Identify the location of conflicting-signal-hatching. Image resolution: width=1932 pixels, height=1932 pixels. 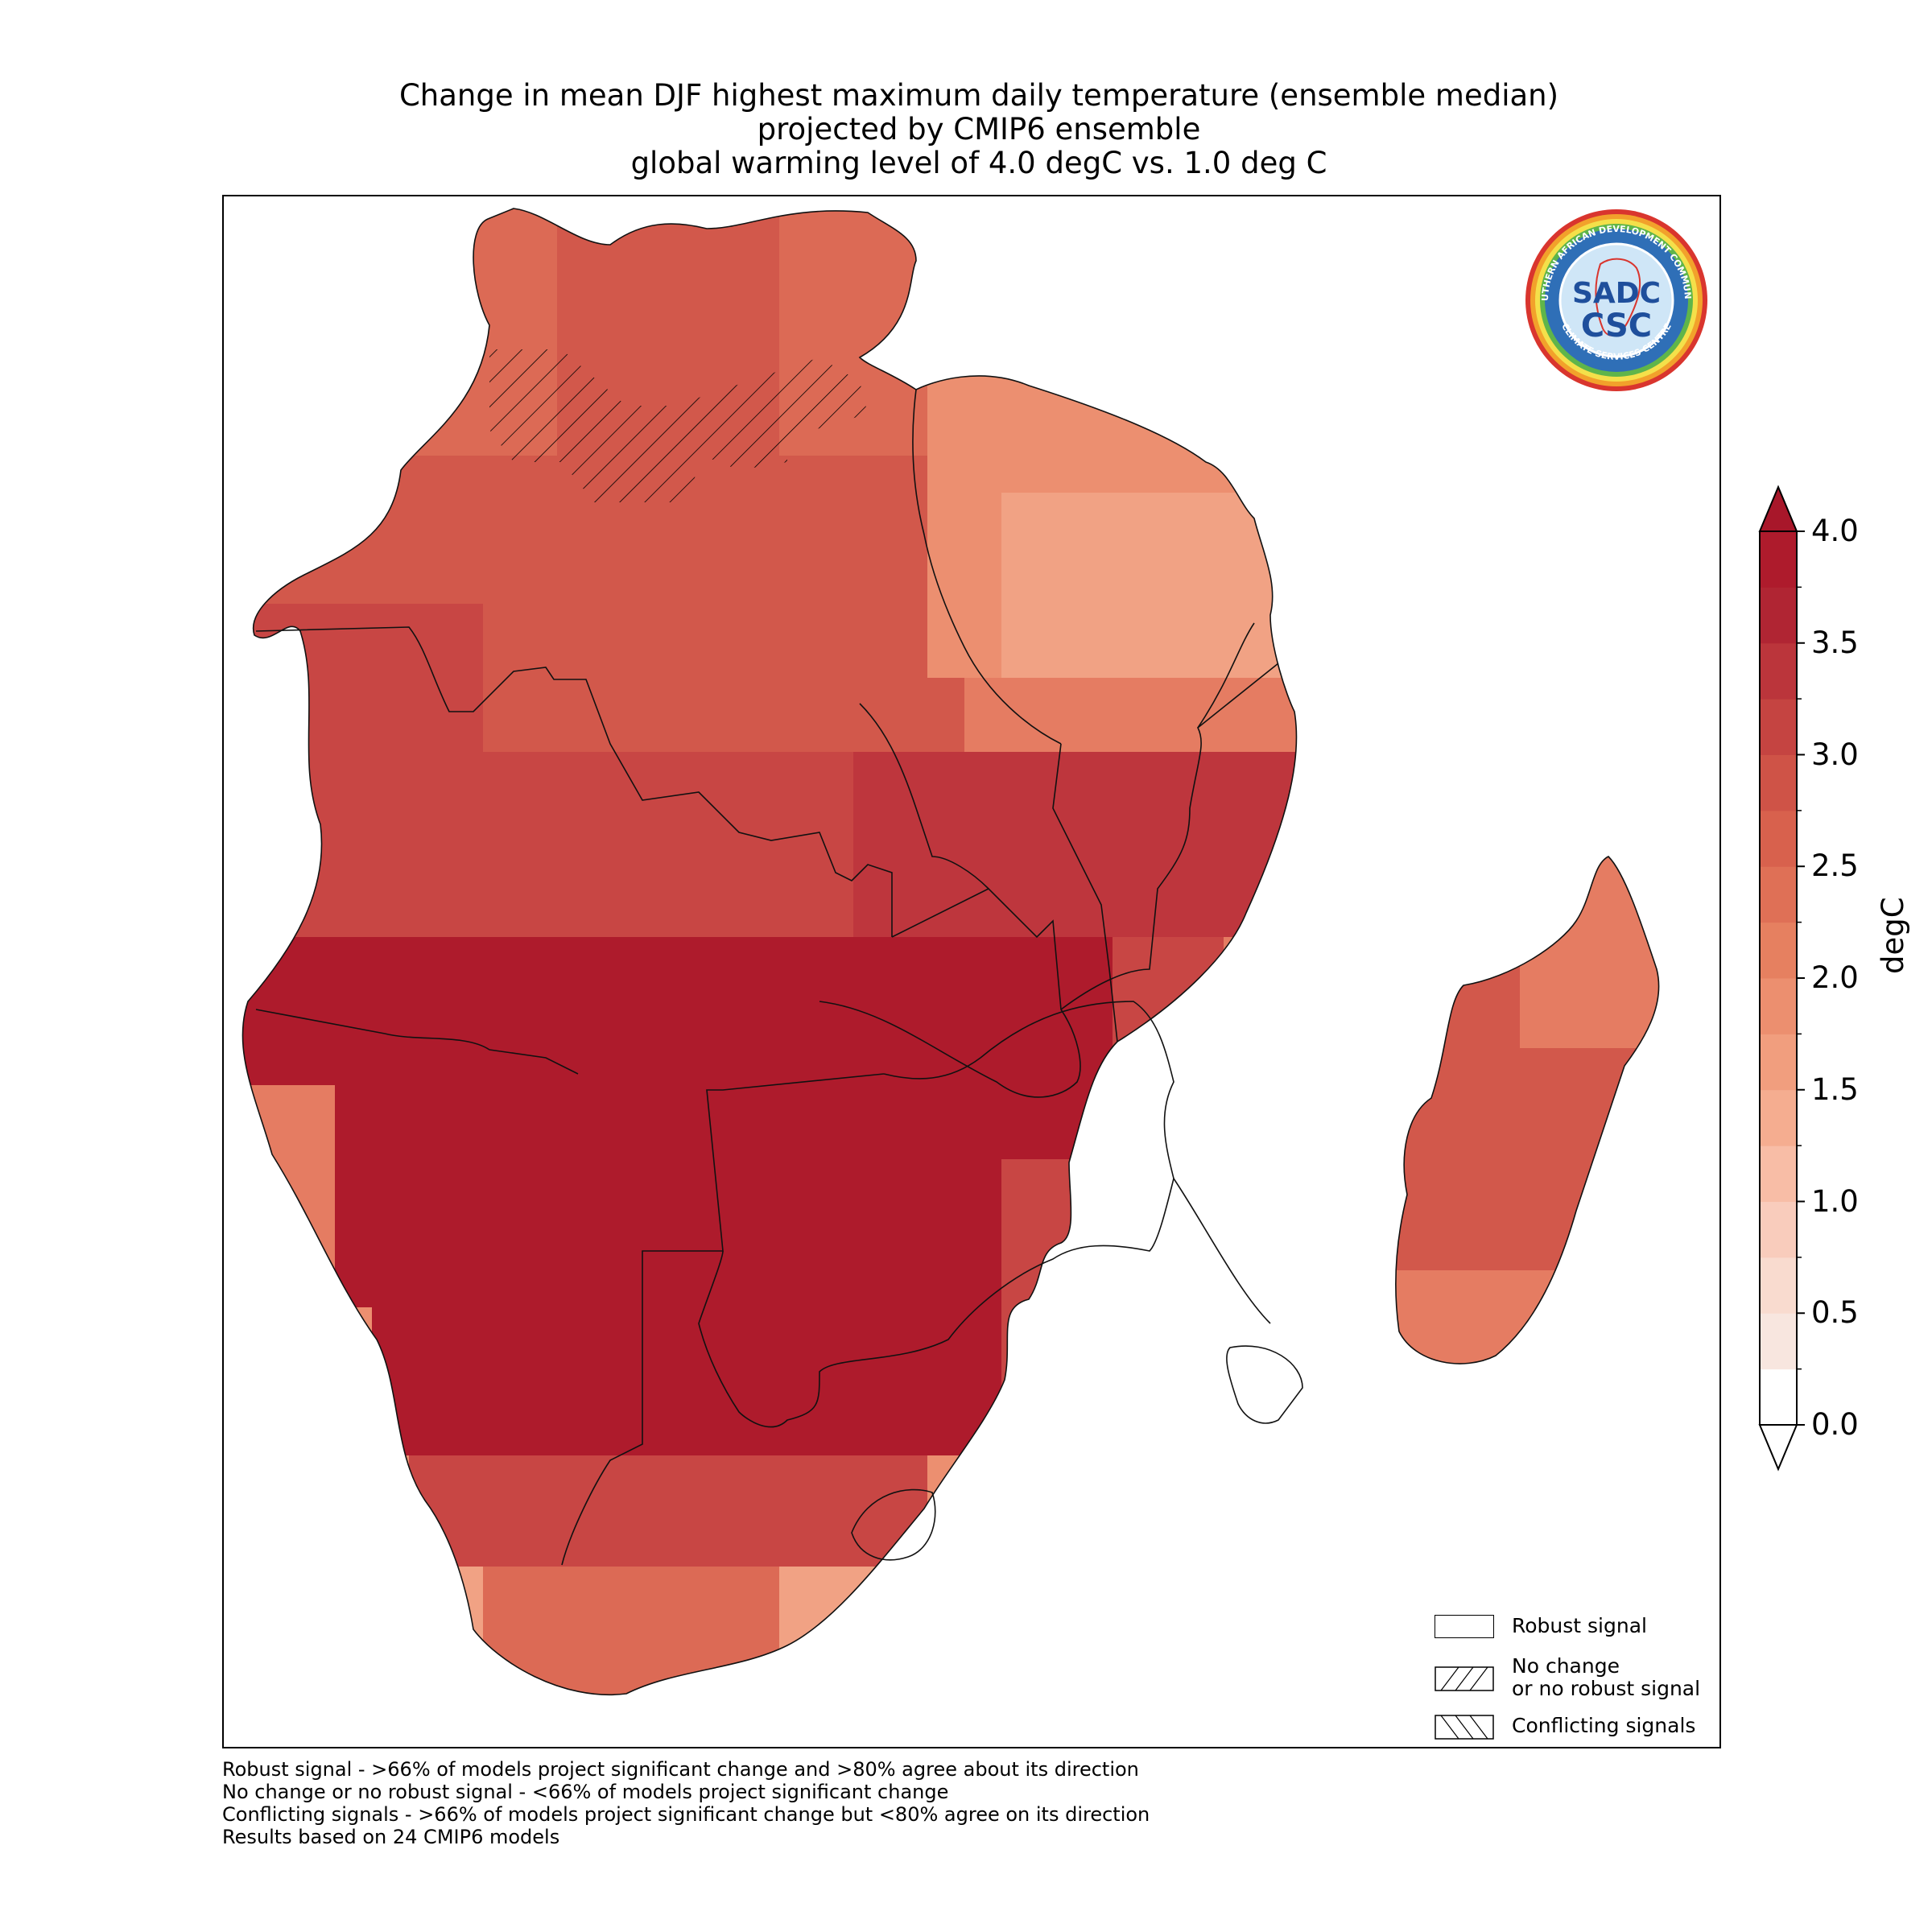
(678, 425).